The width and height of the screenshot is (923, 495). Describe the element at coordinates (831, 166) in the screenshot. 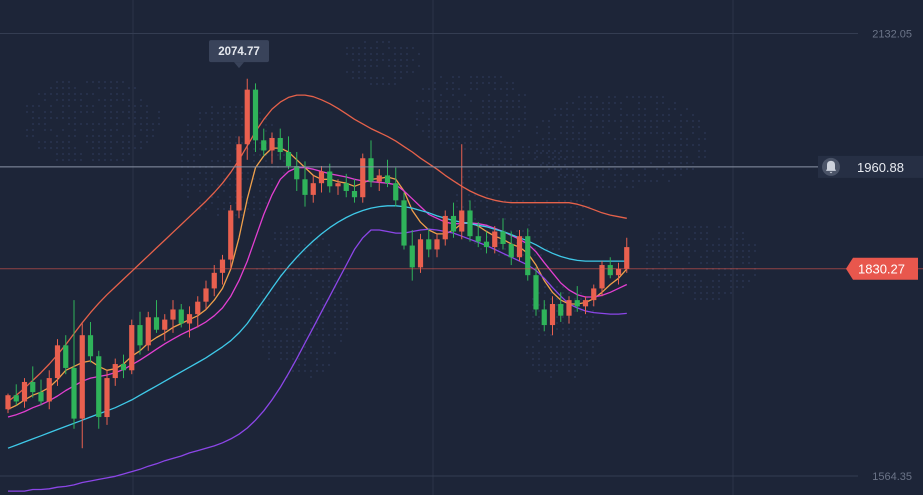

I see `bell-icon` at that location.